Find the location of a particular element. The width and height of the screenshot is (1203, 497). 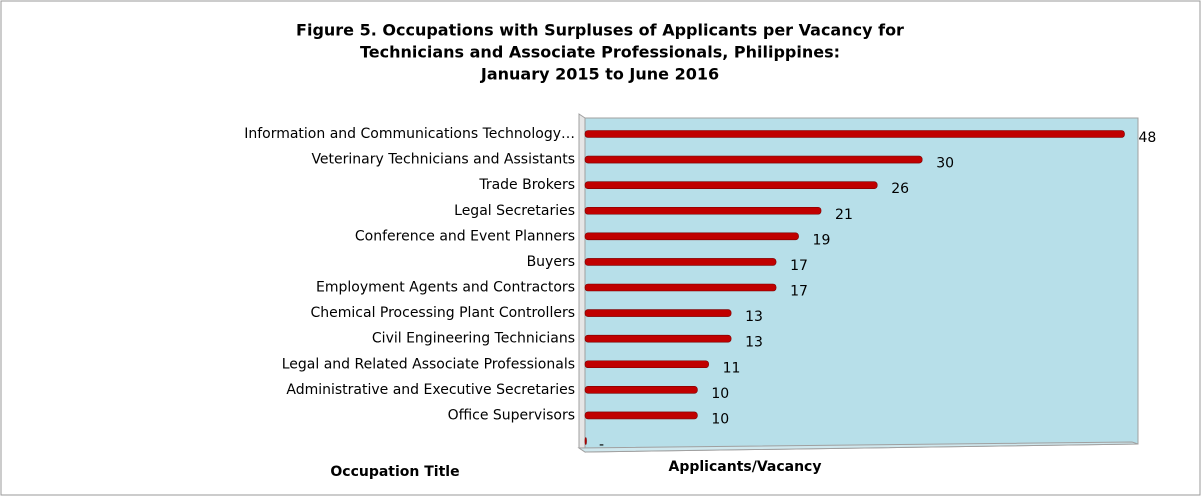

floor is located at coordinates (858, 447).